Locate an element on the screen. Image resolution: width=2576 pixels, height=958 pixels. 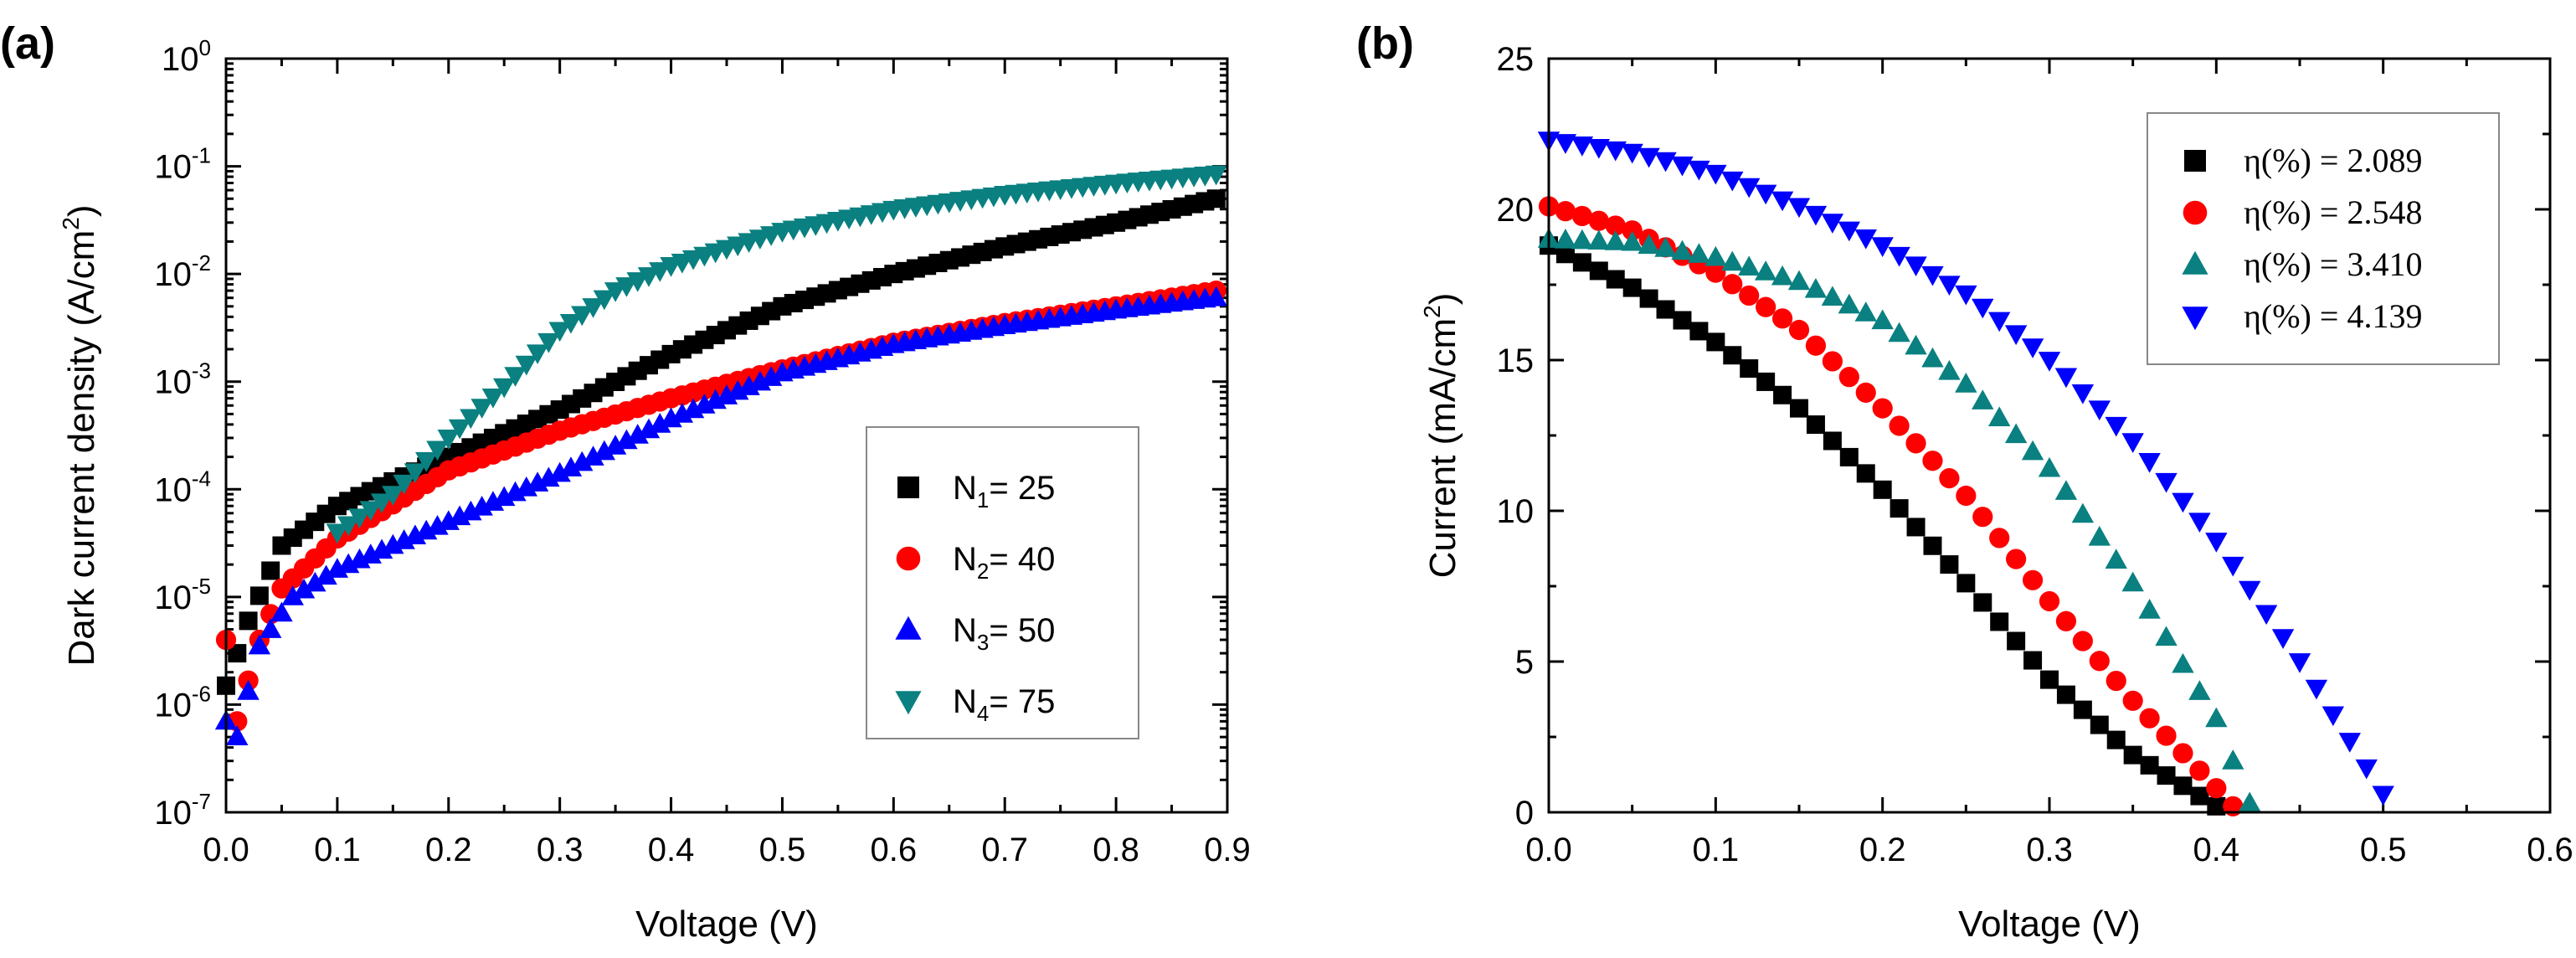
legend-entry-eta-2548: η(%) = 2.548 is located at coordinates (2333, 212).